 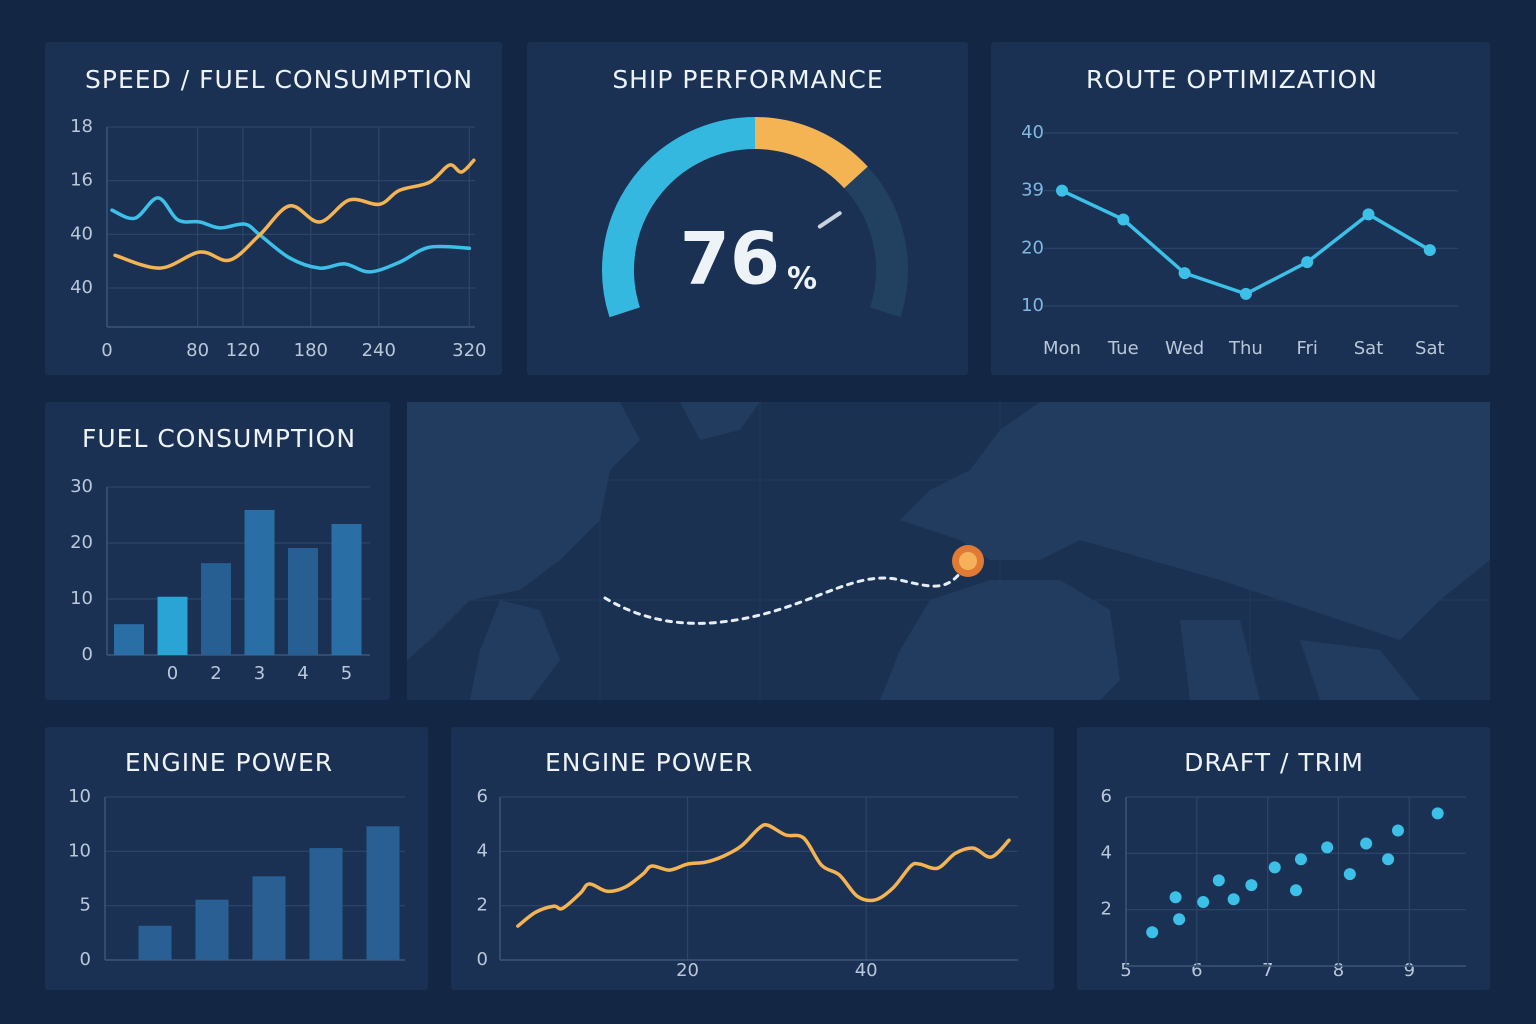 What do you see at coordinates (279, 79) in the screenshot?
I see `panel-title: SPEED / FUEL CONSUMPTION` at bounding box center [279, 79].